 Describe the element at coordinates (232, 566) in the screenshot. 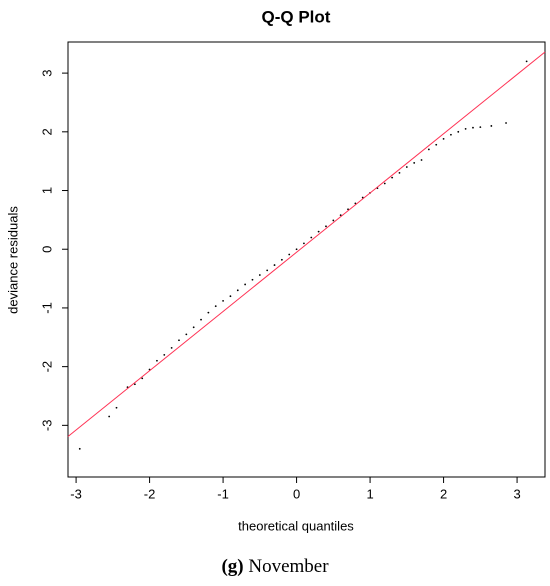

I see `caption-label: (g)` at that location.